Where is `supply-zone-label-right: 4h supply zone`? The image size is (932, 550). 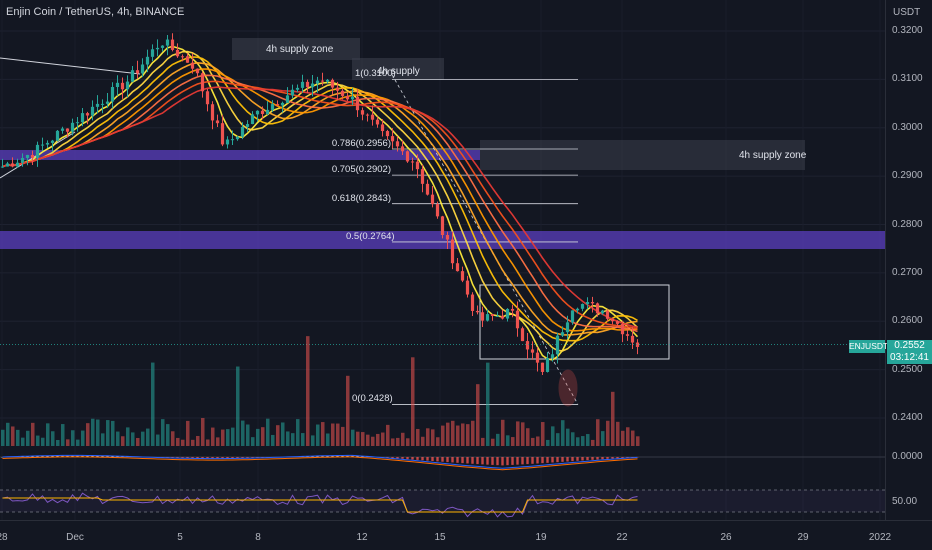
supply-zone-label-right: 4h supply zone is located at coordinates (773, 155).